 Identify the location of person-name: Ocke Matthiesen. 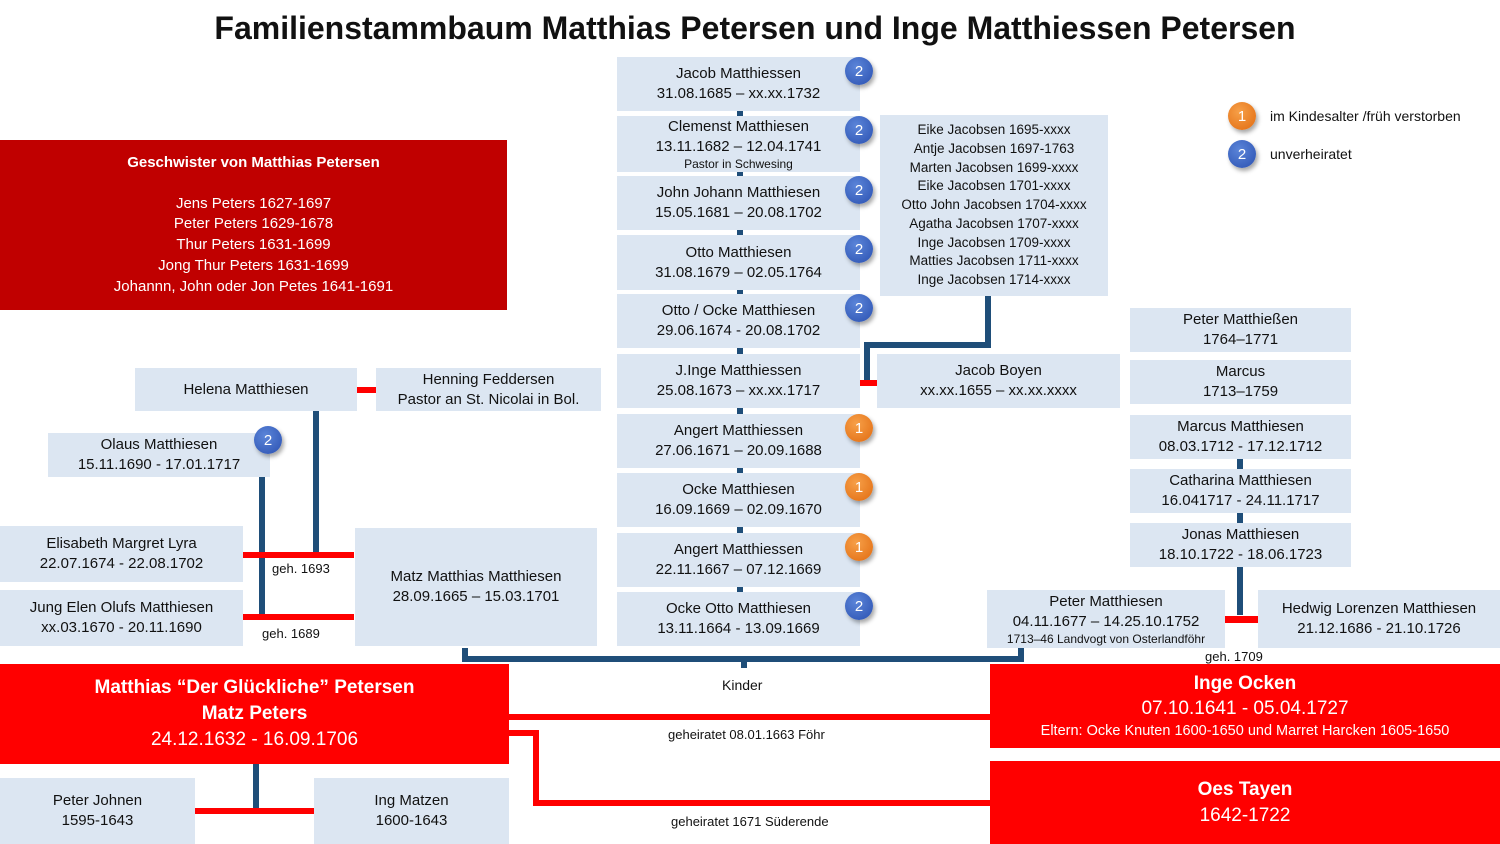
(738, 489).